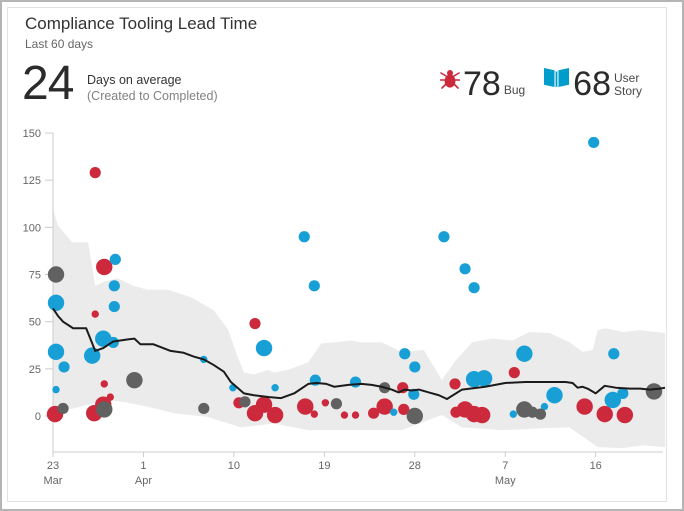 This screenshot has height=511, width=684. Describe the element at coordinates (59, 44) in the screenshot. I see `widget-subtitle: Last 60 days` at that location.